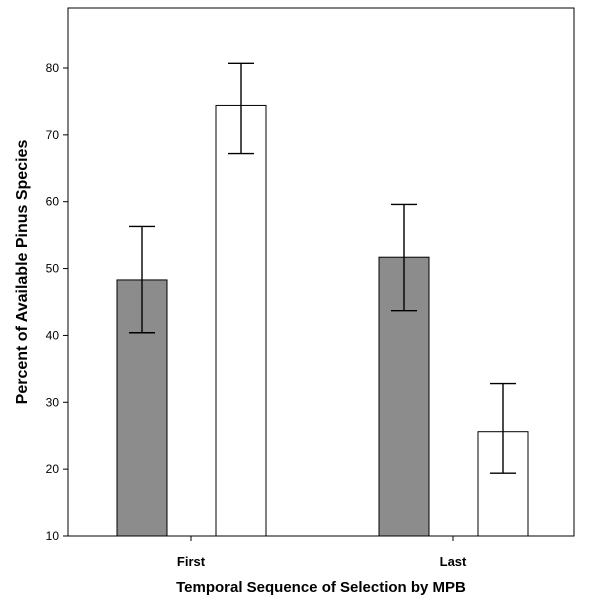 This screenshot has width=594, height=602. Describe the element at coordinates (241, 320) in the screenshot. I see `bar-series-2-first` at that location.